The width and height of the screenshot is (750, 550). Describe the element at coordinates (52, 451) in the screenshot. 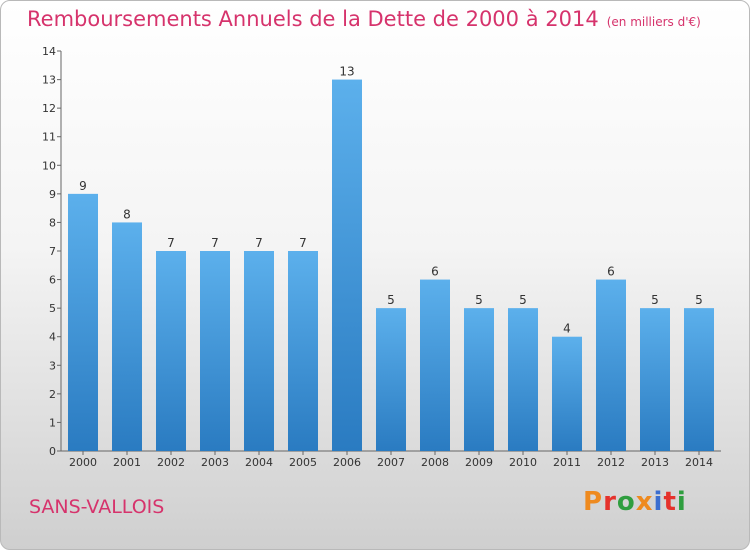

I see `y-tick-label: 0` at that location.